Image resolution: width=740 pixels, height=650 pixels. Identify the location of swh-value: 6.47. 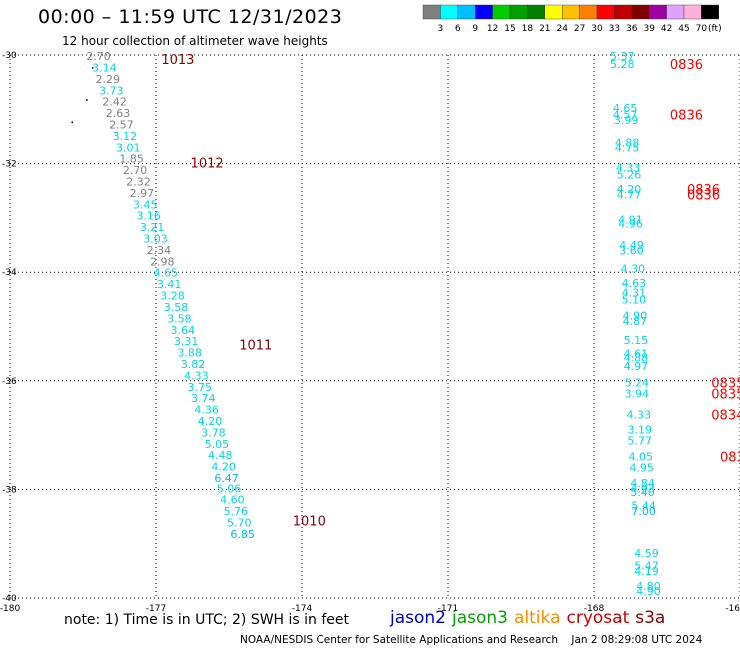
(226, 478).